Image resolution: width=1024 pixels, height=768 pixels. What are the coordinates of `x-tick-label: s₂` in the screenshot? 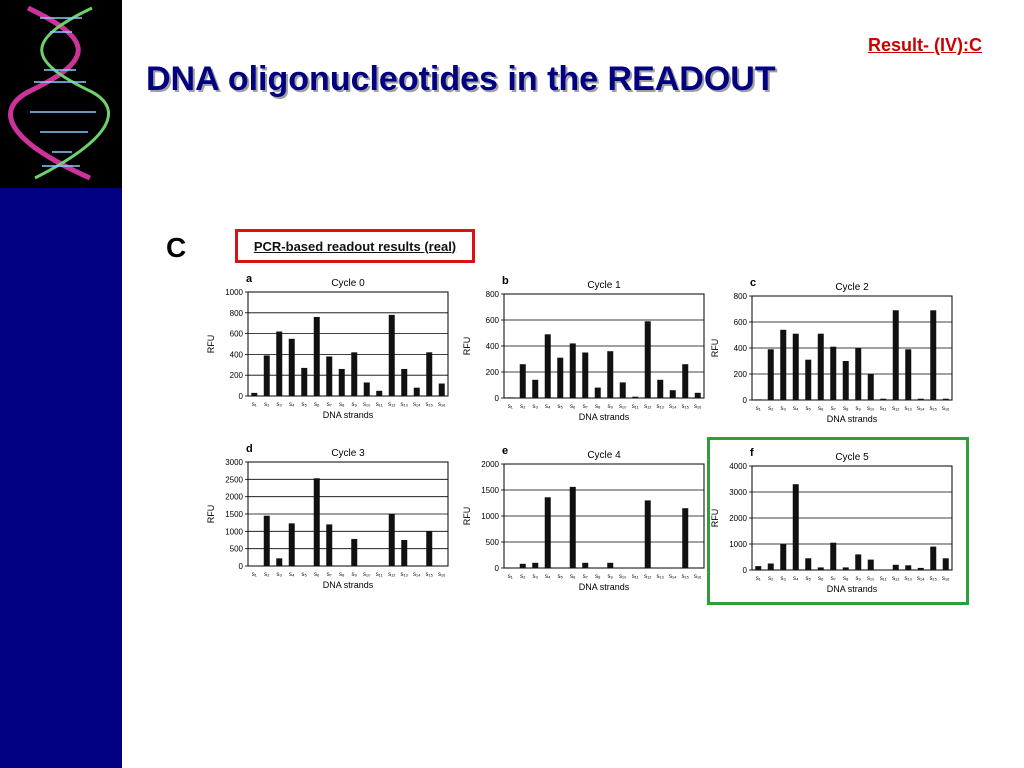 It's located at (267, 575).